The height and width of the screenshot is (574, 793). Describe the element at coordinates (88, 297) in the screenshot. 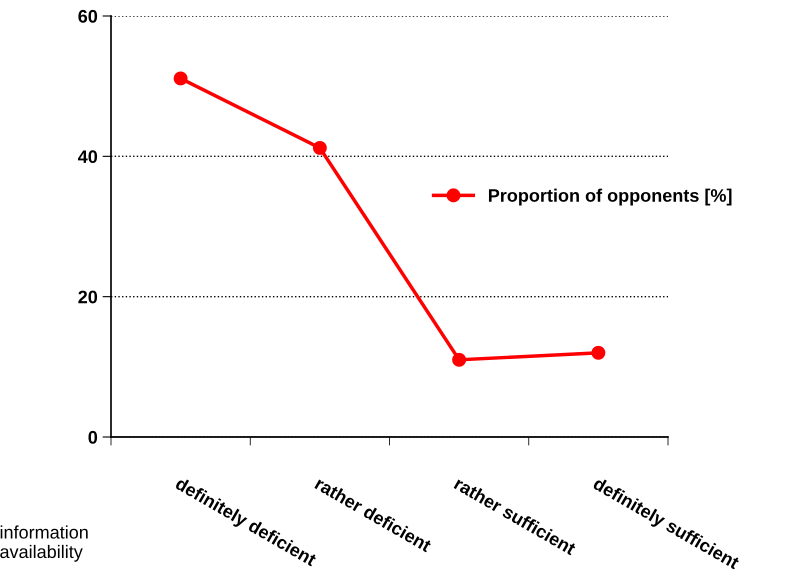

I see `y-tick-label: 20` at that location.